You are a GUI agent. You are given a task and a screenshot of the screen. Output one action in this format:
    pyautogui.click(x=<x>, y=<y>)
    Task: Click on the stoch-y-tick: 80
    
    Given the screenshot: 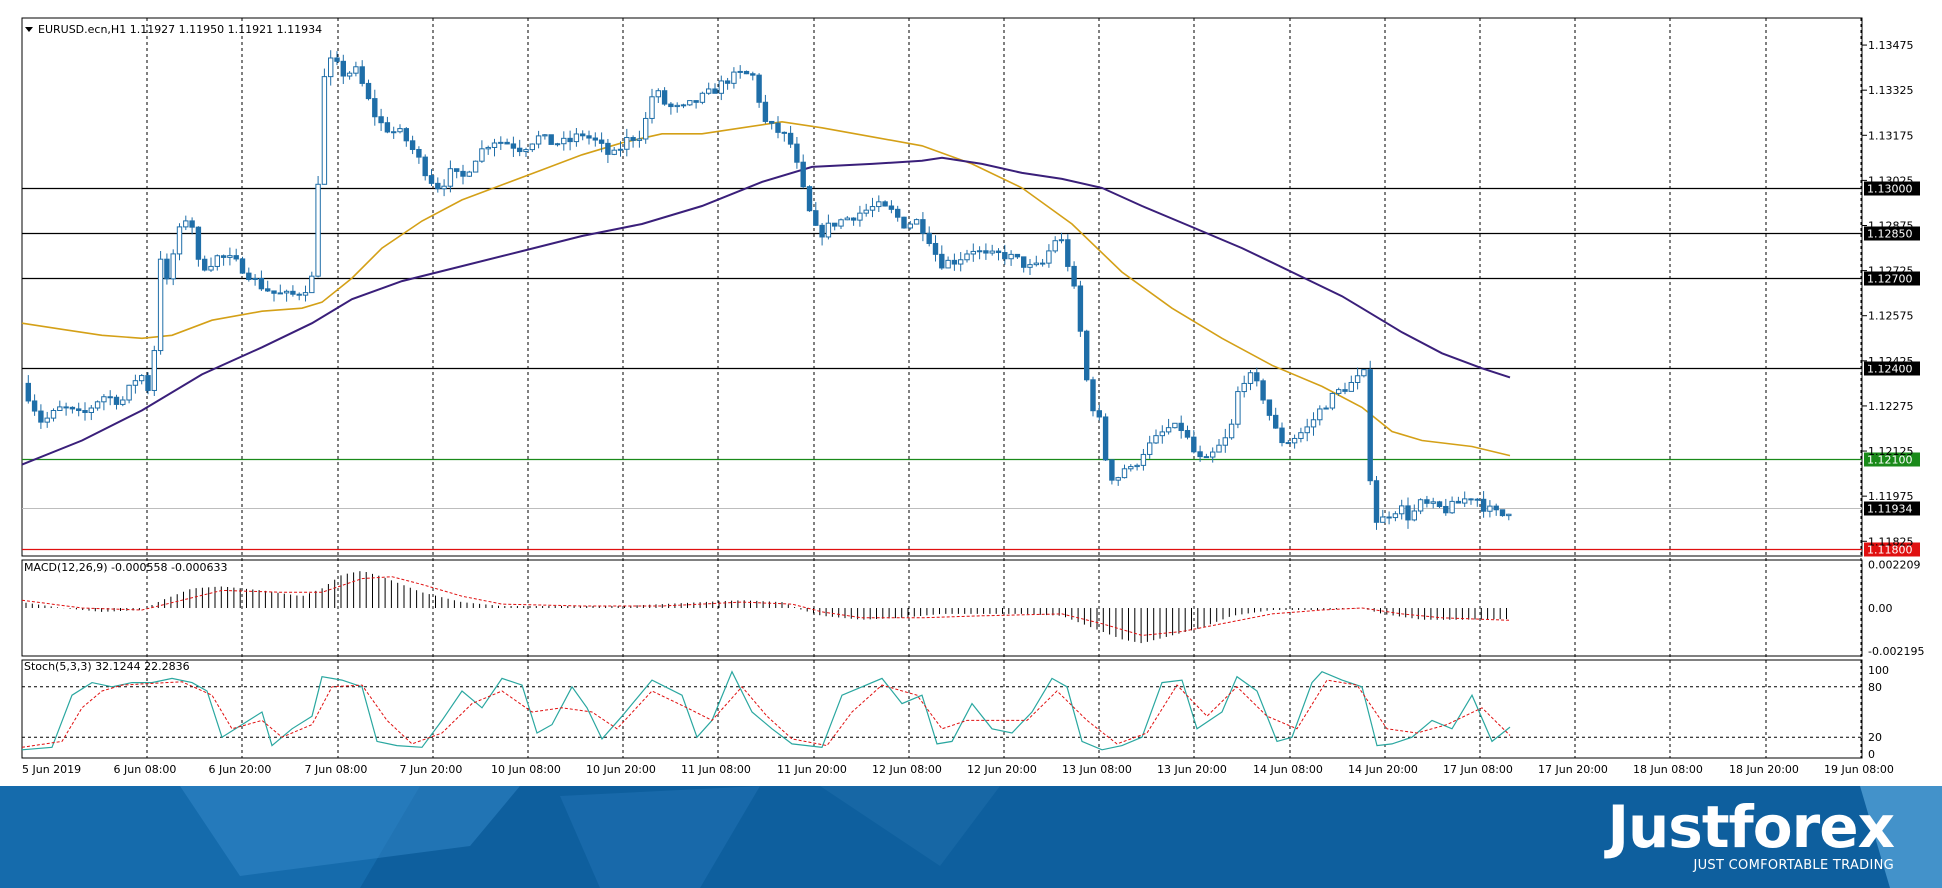 What is the action you would take?
    pyautogui.click(x=1875, y=687)
    